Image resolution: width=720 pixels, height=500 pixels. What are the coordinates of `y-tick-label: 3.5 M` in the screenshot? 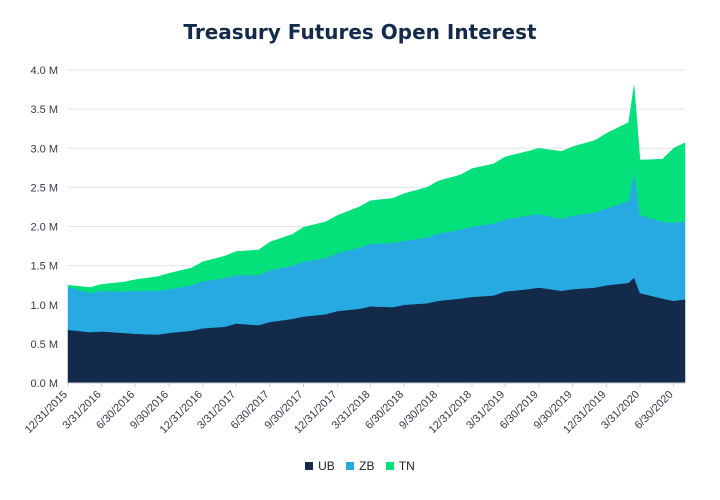 It's located at (44, 110).